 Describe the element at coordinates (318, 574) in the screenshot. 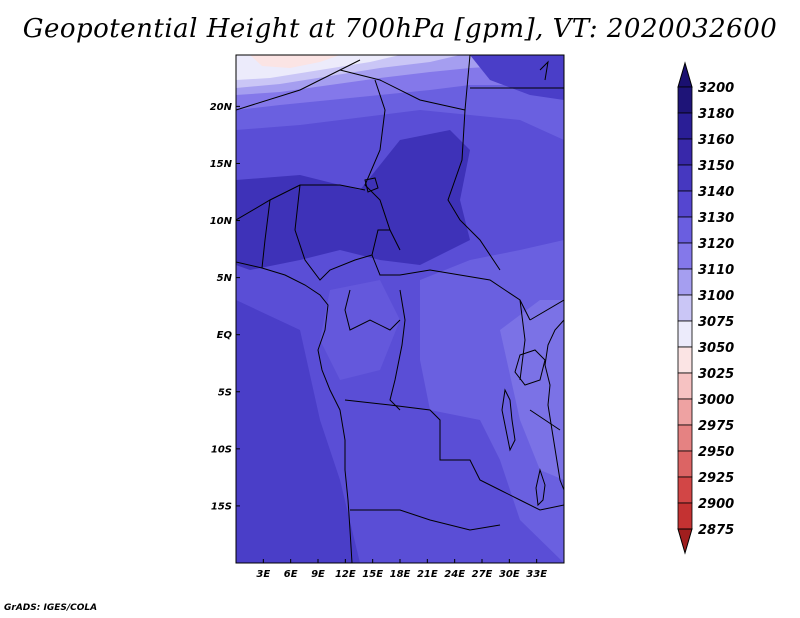

I see `lon-tick-label: 9E` at that location.